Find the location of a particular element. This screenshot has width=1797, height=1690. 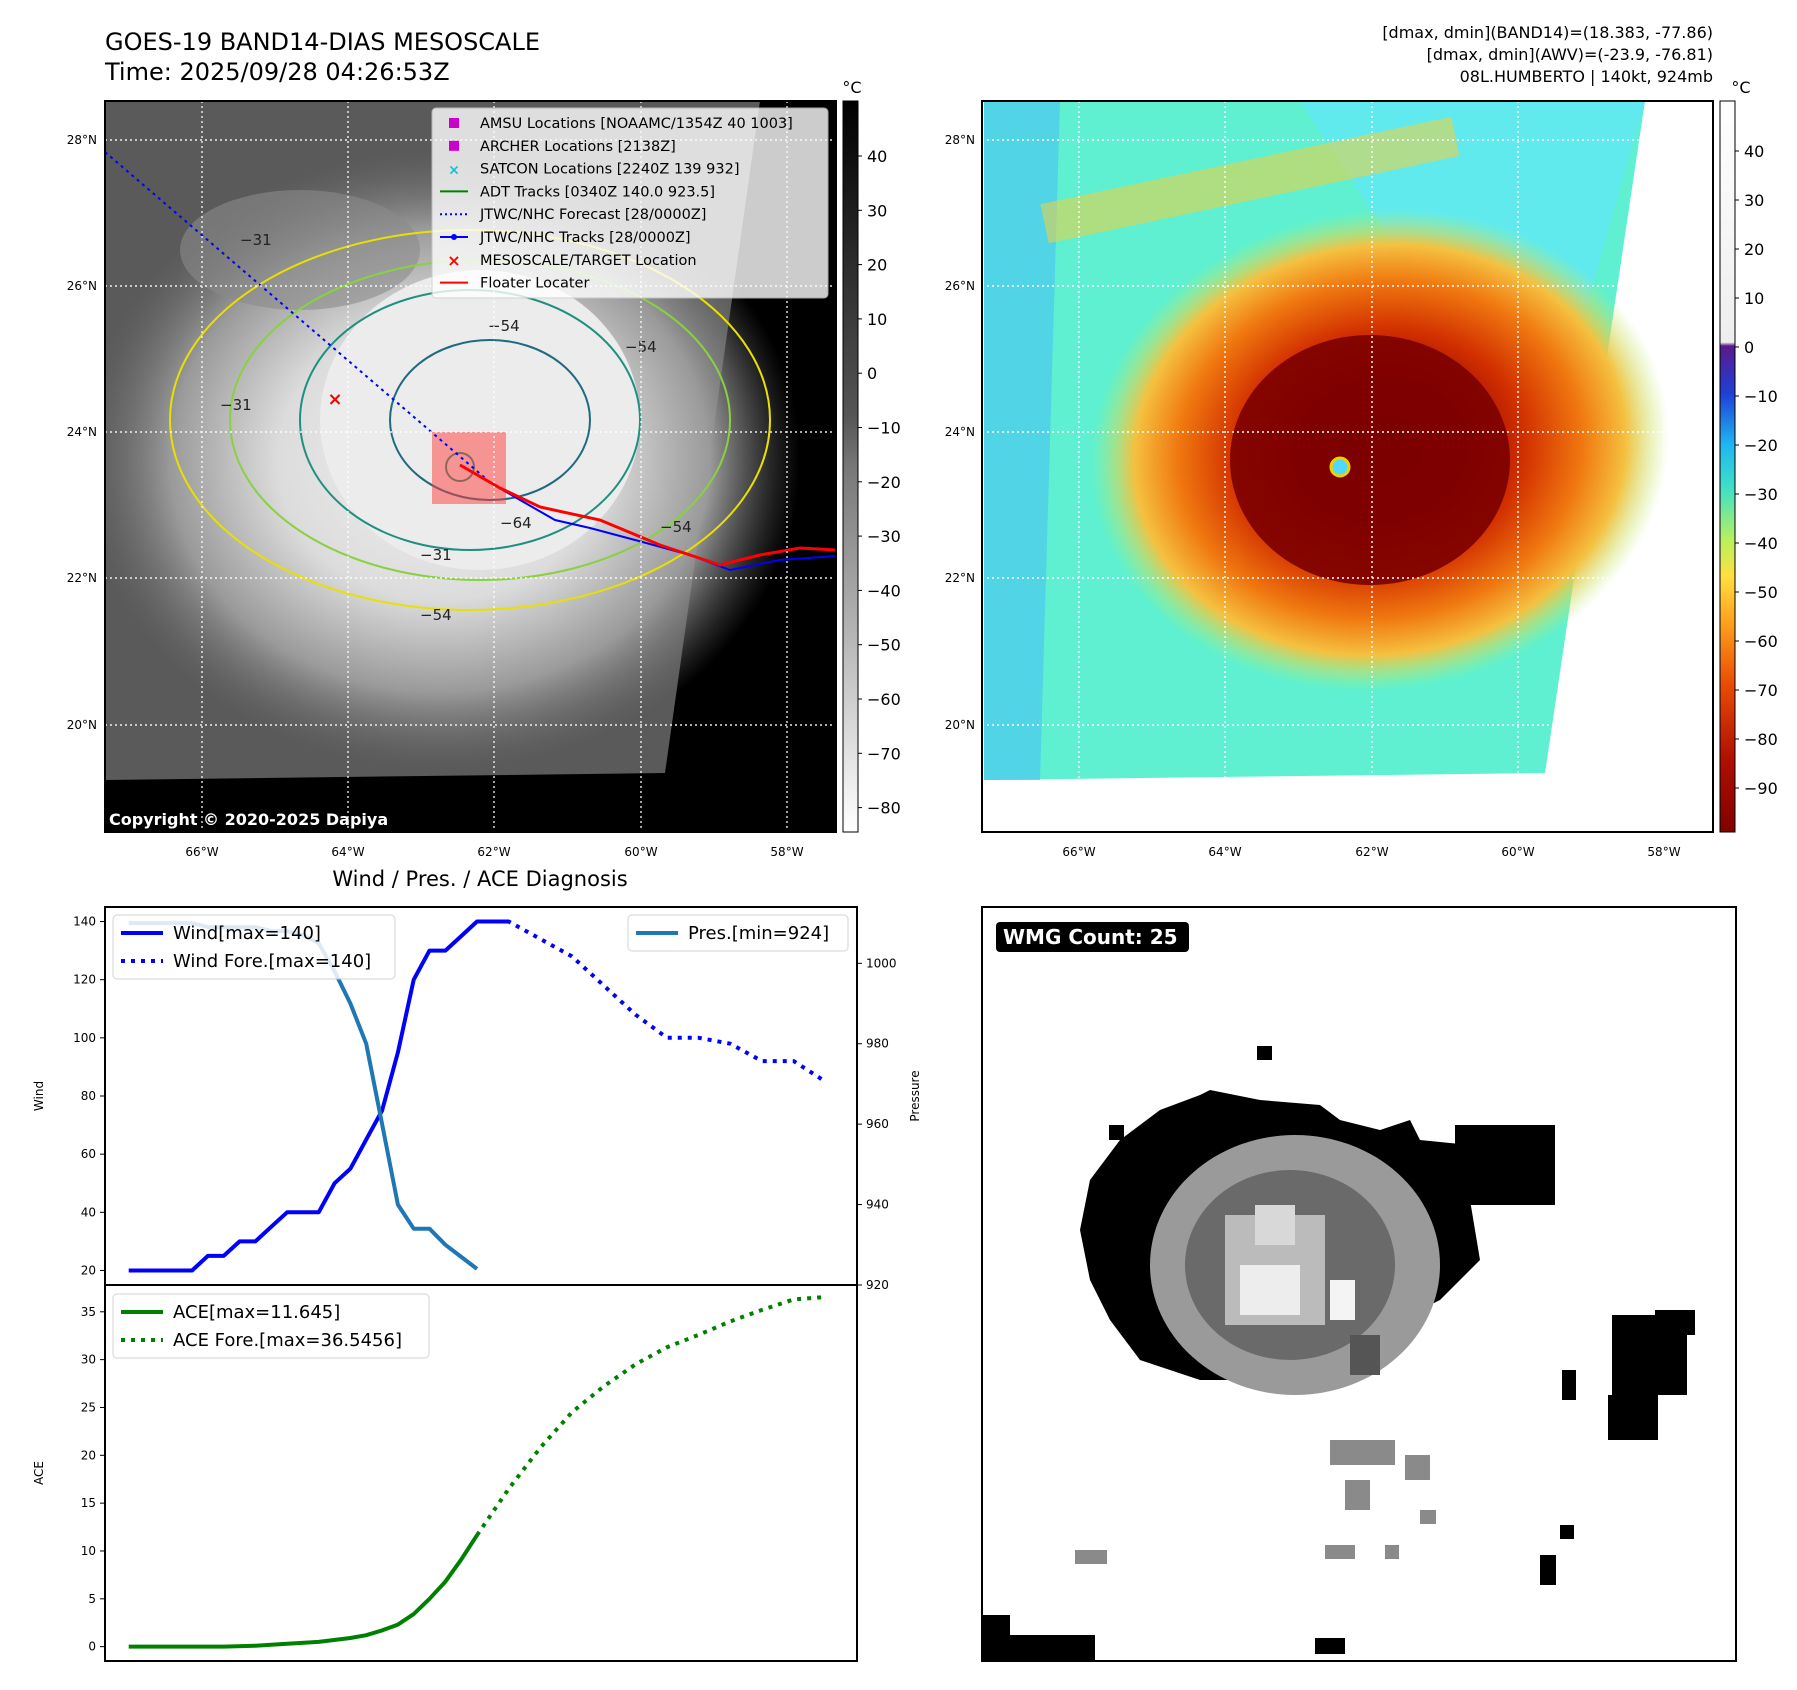

y-tick-label: 140 is located at coordinates (84, 922).